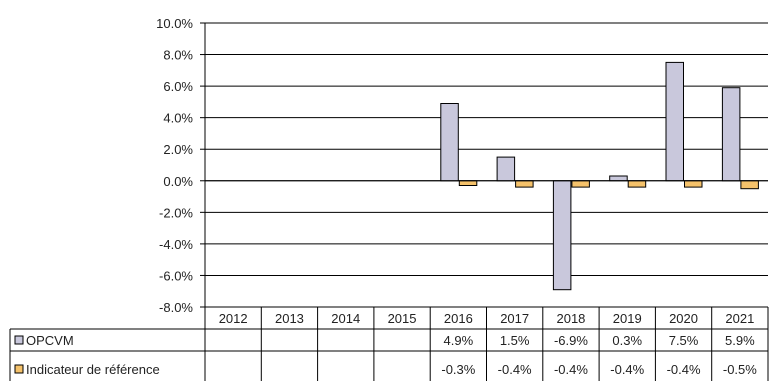 This screenshot has width=770, height=381. I want to click on x-category-label: 2015, so click(402, 318).